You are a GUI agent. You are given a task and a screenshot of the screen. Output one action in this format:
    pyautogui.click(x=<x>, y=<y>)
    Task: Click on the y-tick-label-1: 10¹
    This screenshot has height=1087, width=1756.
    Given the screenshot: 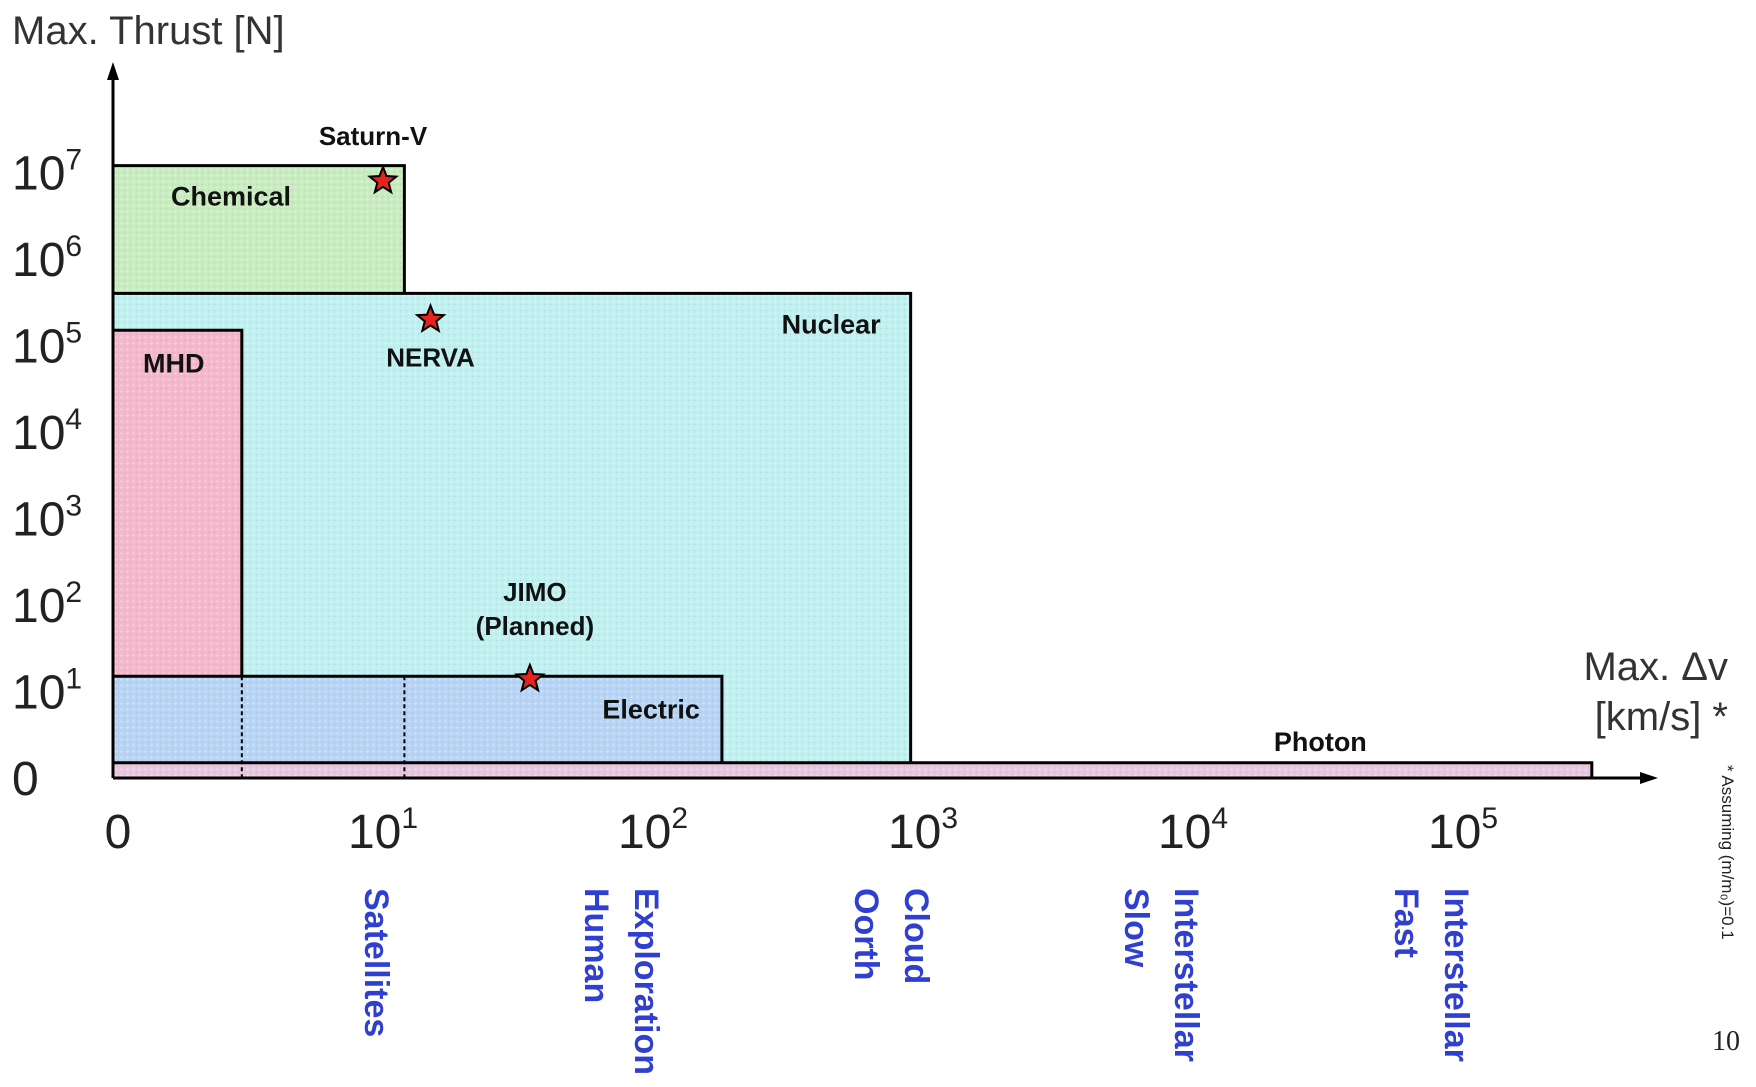 What is the action you would take?
    pyautogui.click(x=47, y=691)
    